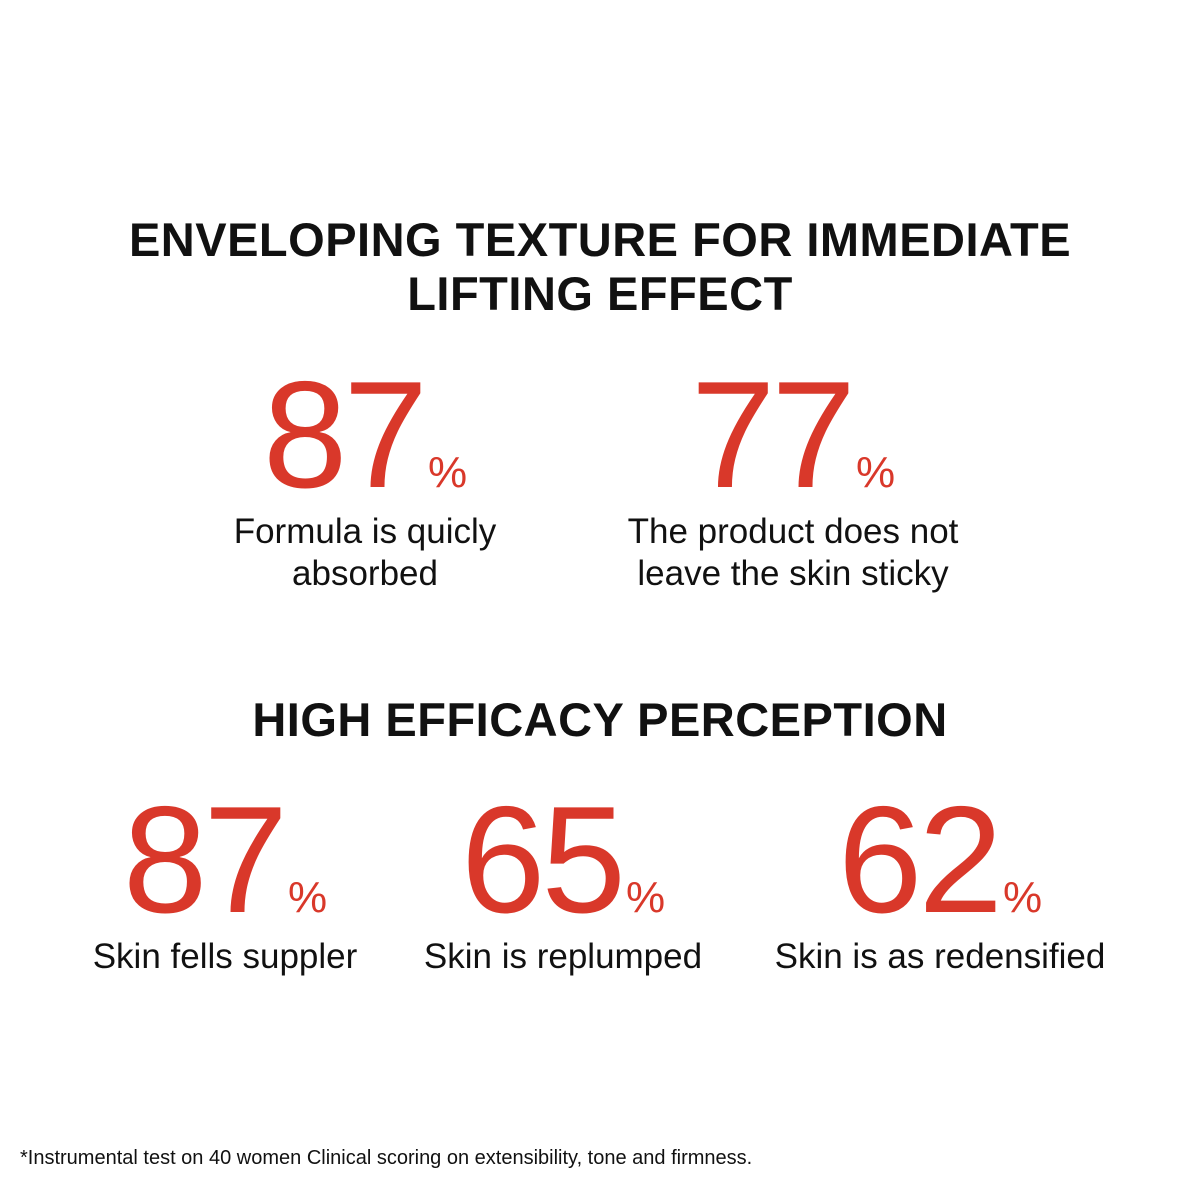  I want to click on stat-value: 77, so click(773, 435).